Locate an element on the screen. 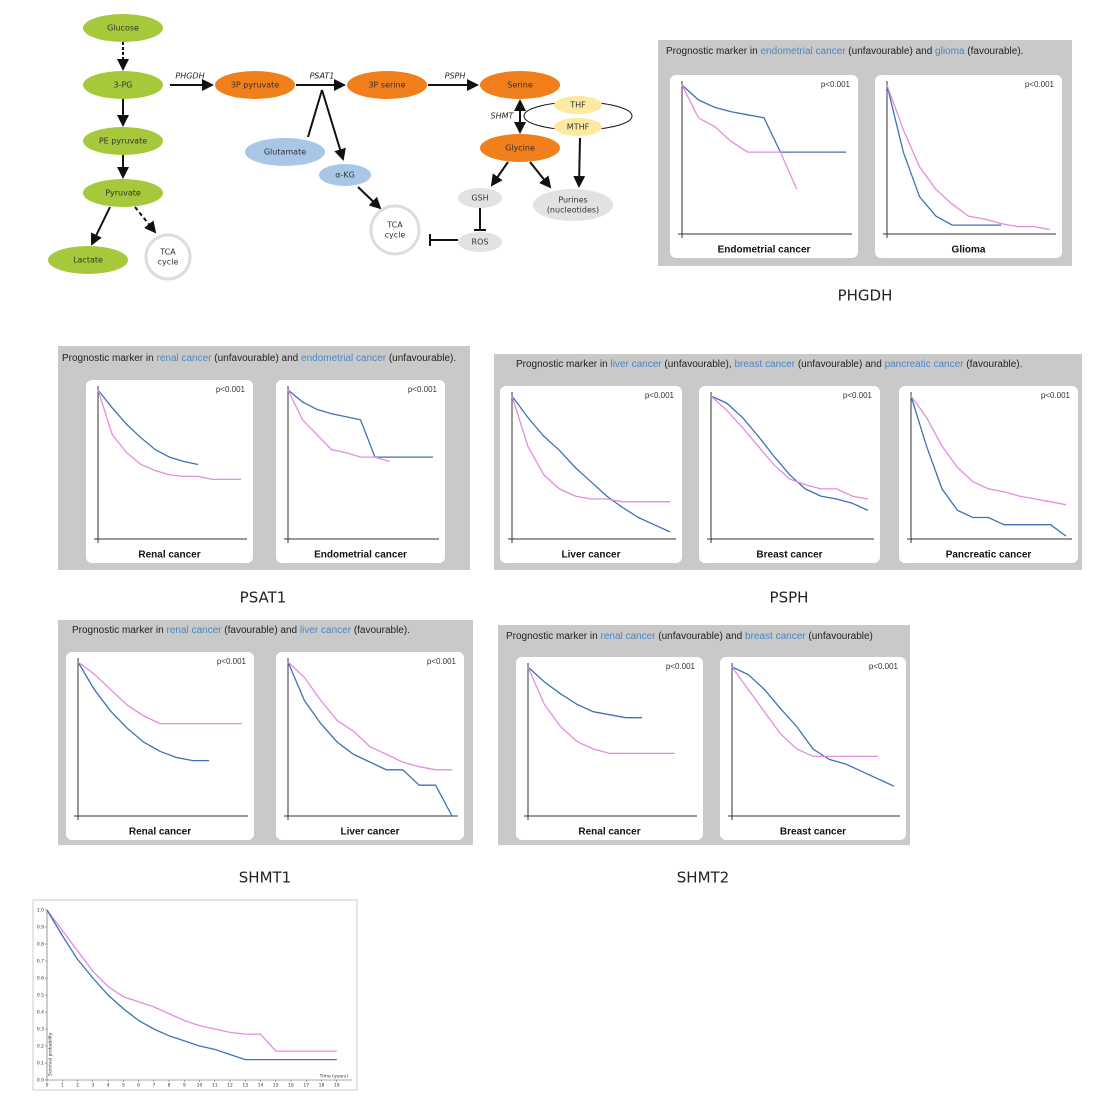 This screenshot has height=1104, width=1096. y-tick-label: 0.2 is located at coordinates (40, 1047).